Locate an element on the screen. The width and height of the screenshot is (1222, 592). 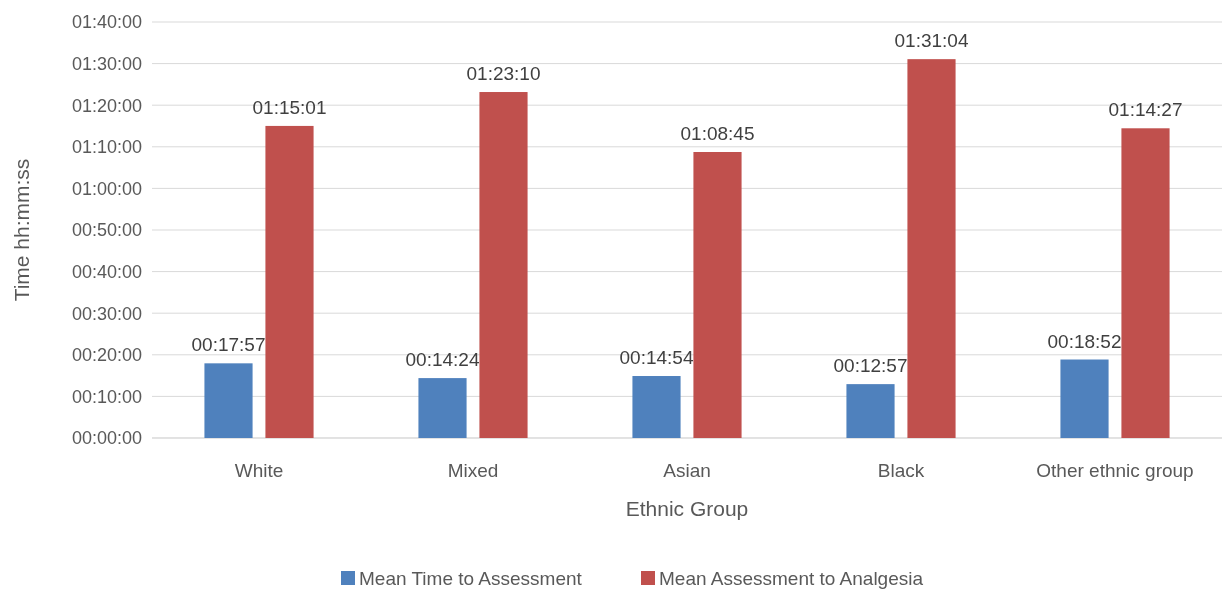
y-tick-label: 00:10:00 is located at coordinates (106, 396).